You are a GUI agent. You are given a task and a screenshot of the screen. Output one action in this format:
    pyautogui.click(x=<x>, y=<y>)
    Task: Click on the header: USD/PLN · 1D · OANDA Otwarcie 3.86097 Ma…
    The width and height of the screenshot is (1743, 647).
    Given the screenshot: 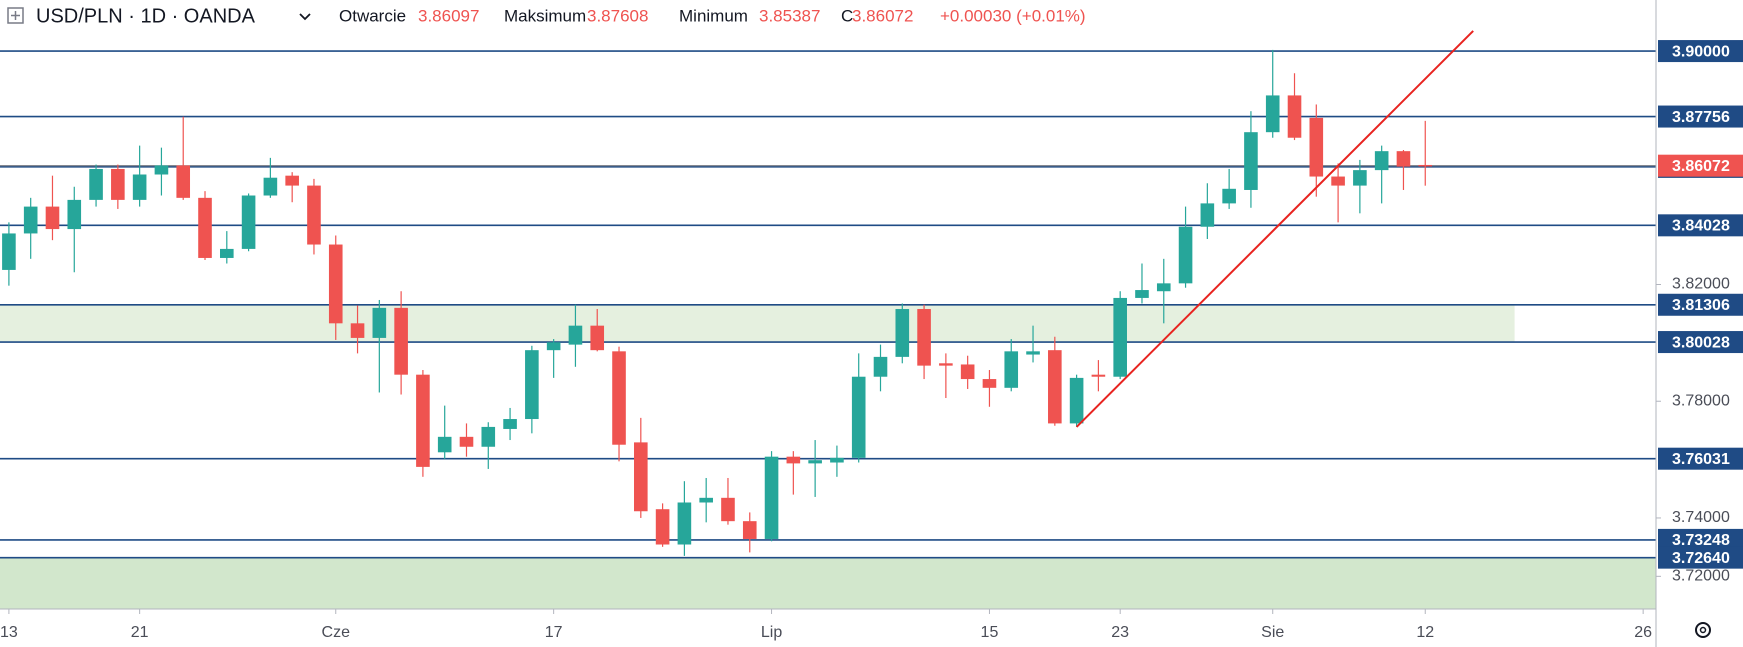 What is the action you would take?
    pyautogui.click(x=546, y=16)
    